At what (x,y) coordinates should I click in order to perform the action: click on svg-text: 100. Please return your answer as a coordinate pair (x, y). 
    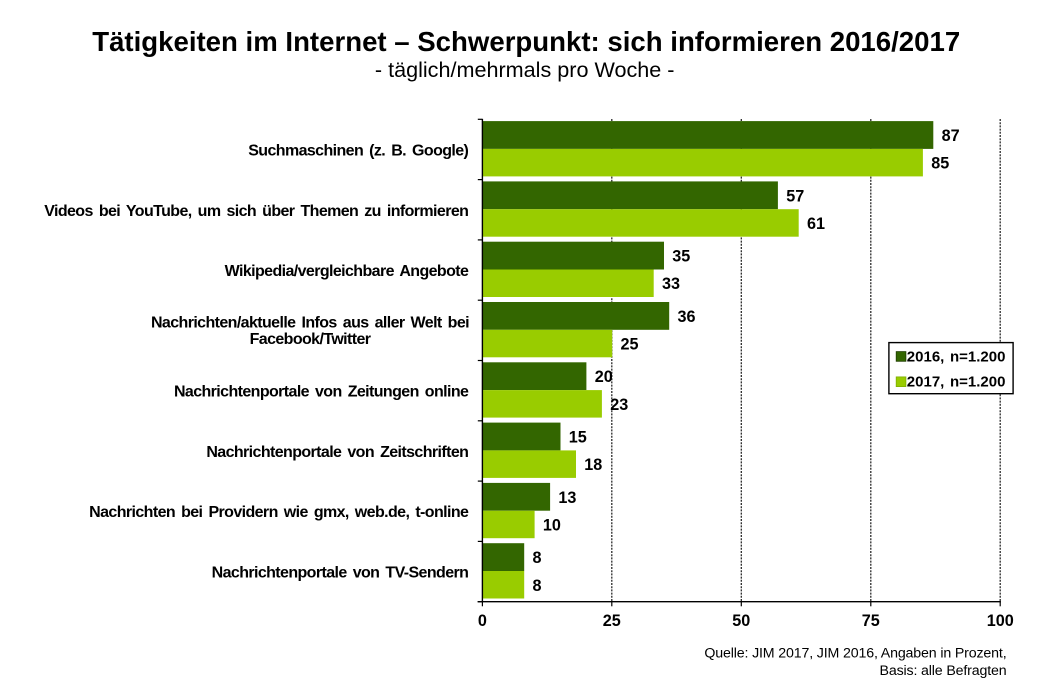
    Looking at the image, I should click on (1000, 621).